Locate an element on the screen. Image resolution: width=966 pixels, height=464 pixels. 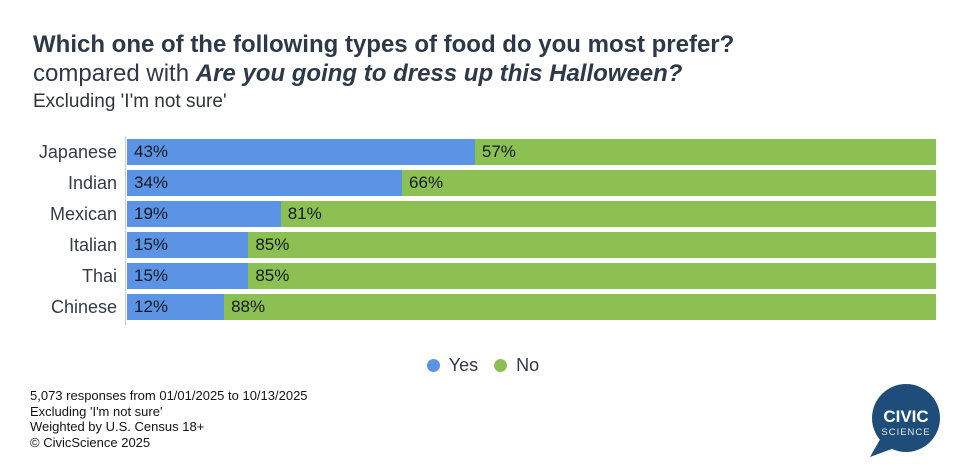
logo-text-civic: CIVIC is located at coordinates (905, 416).